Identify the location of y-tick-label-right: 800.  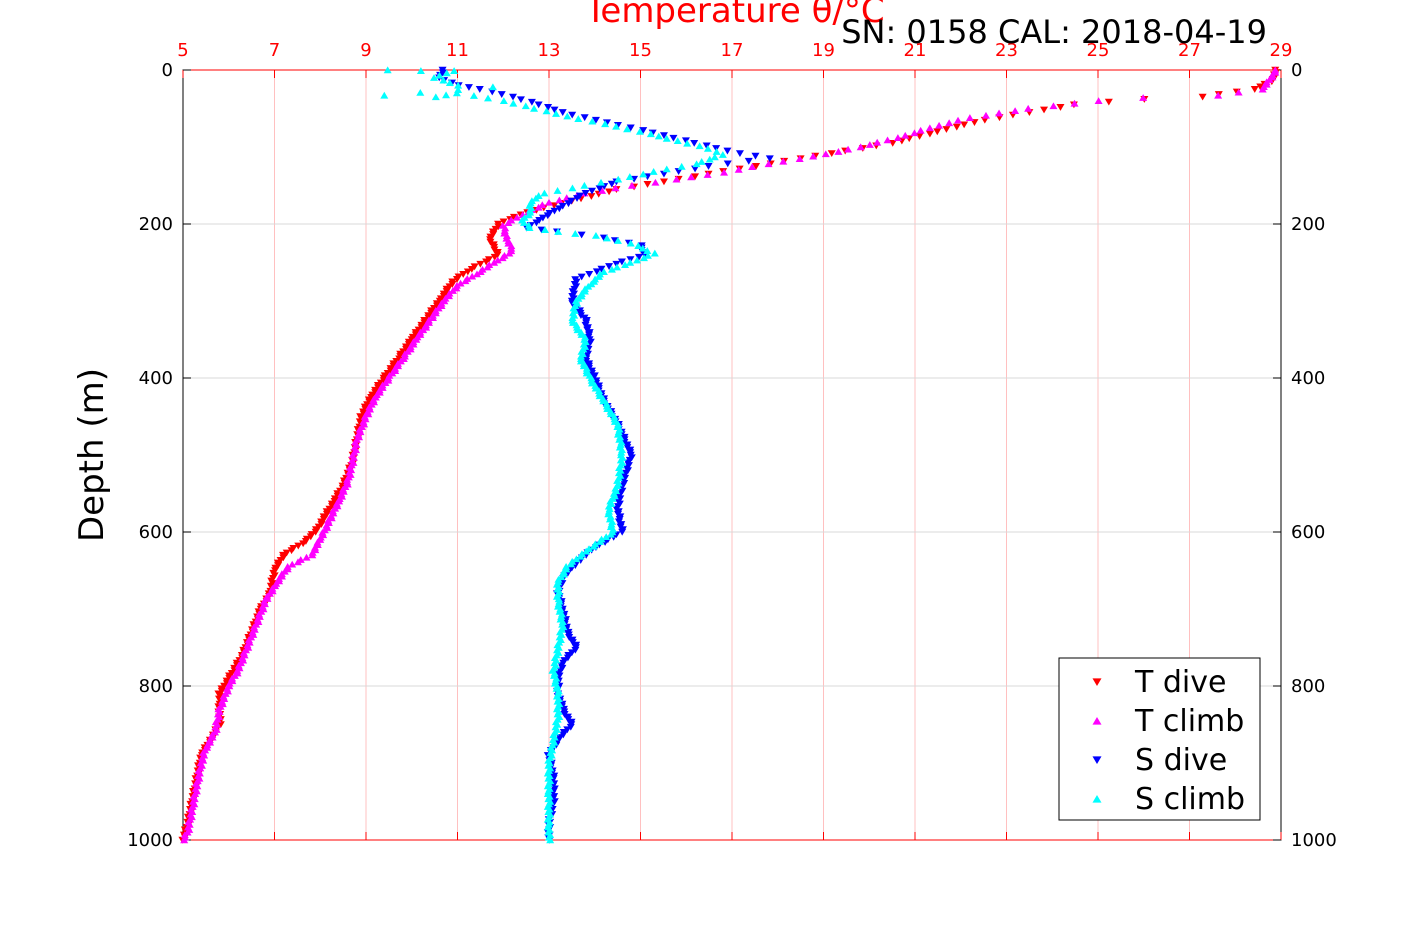
(1308, 686).